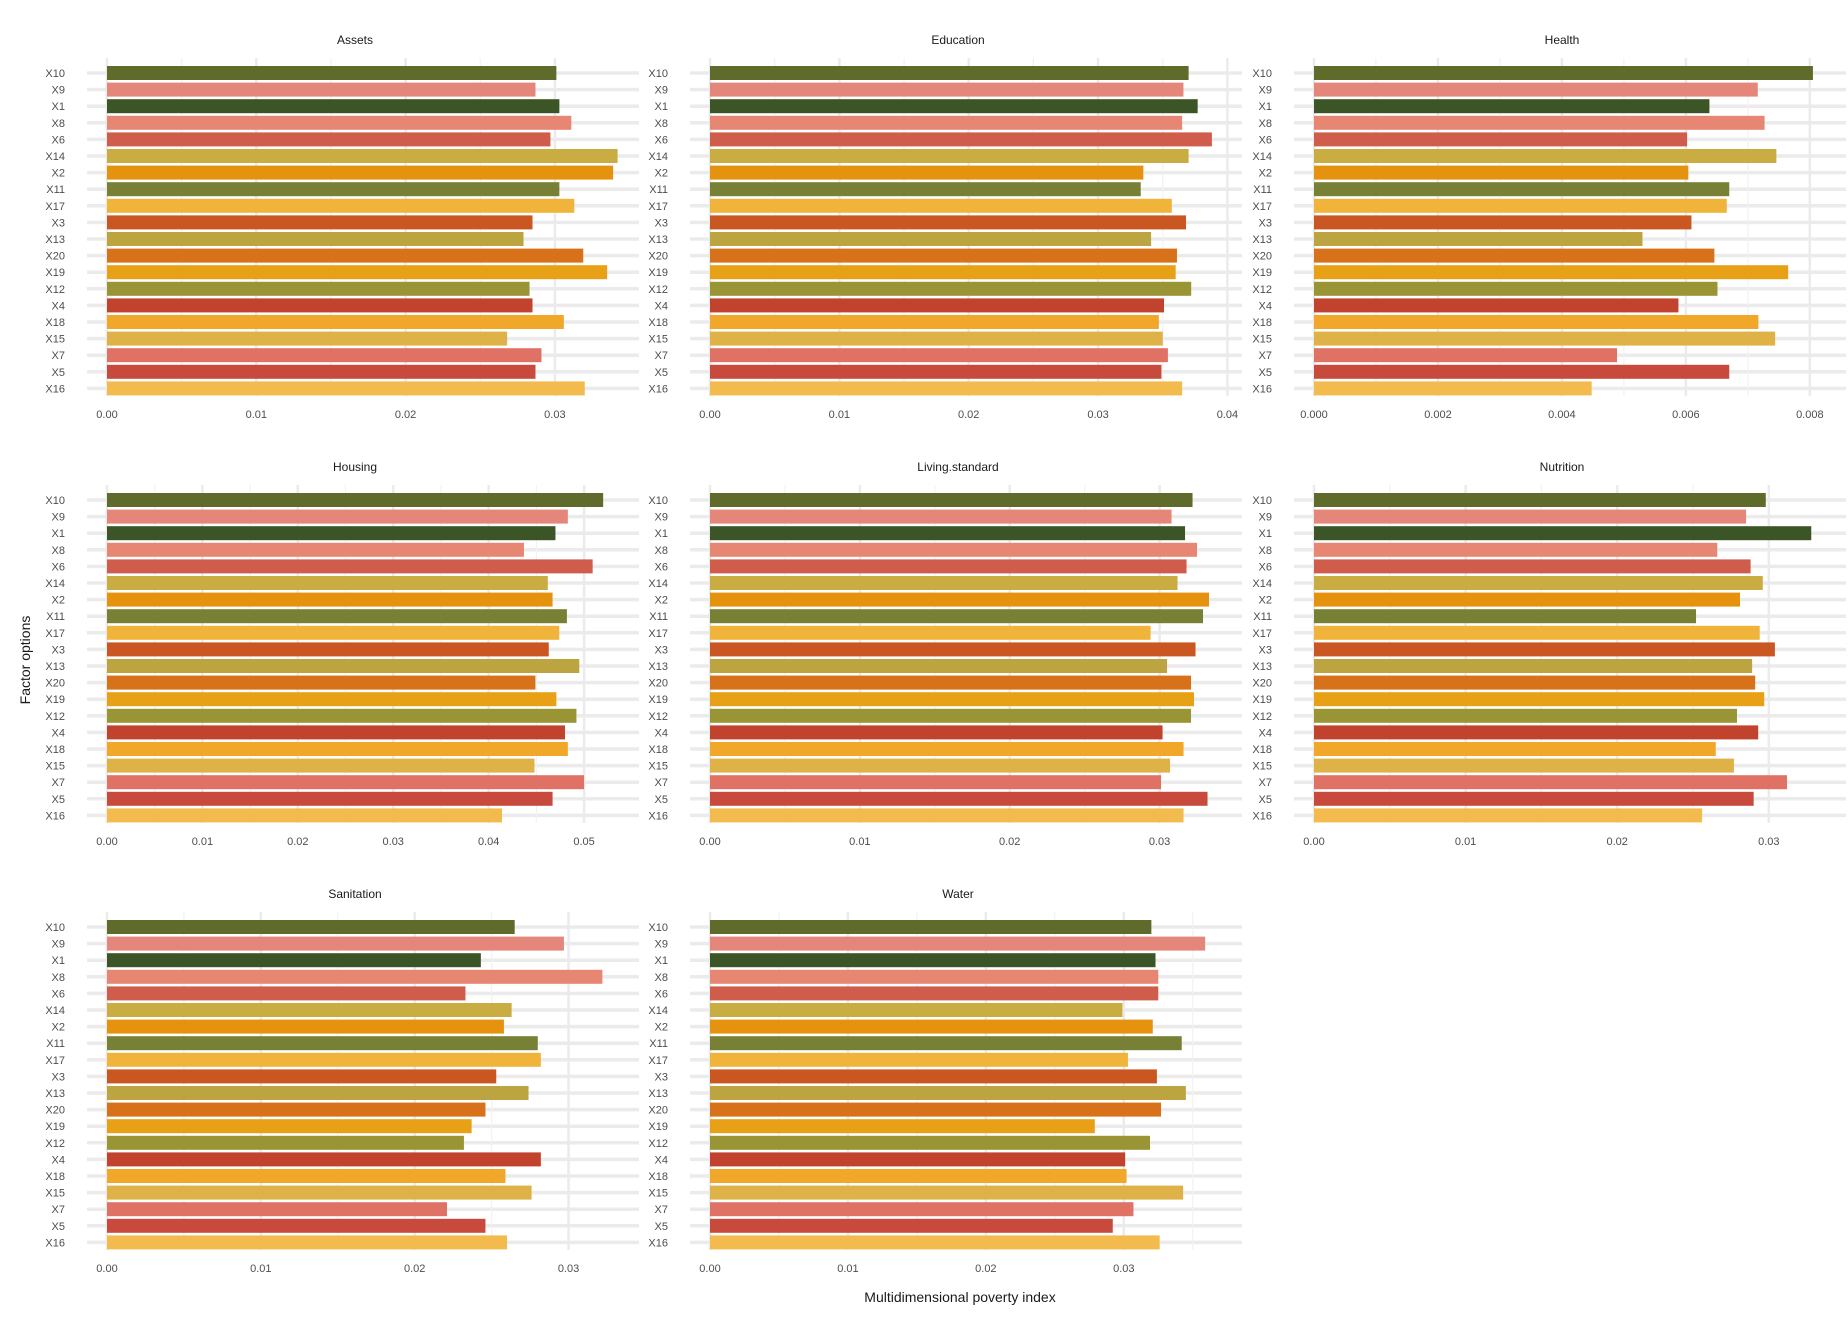 Image resolution: width=1848 pixels, height=1320 pixels. Describe the element at coordinates (952, 699) in the screenshot. I see `bar-x19` at that location.